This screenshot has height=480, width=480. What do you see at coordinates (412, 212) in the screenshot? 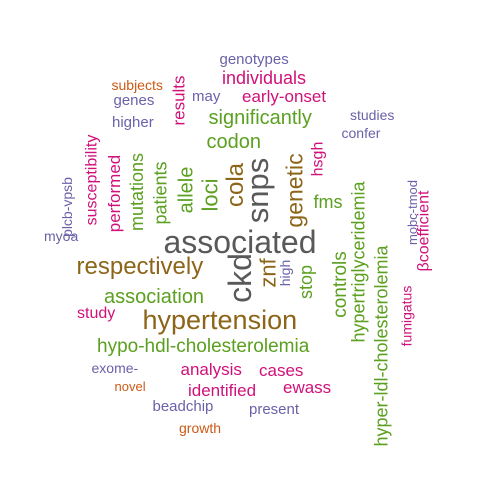
I see `word-mobc-tmod: mobc‐tmod` at bounding box center [412, 212].